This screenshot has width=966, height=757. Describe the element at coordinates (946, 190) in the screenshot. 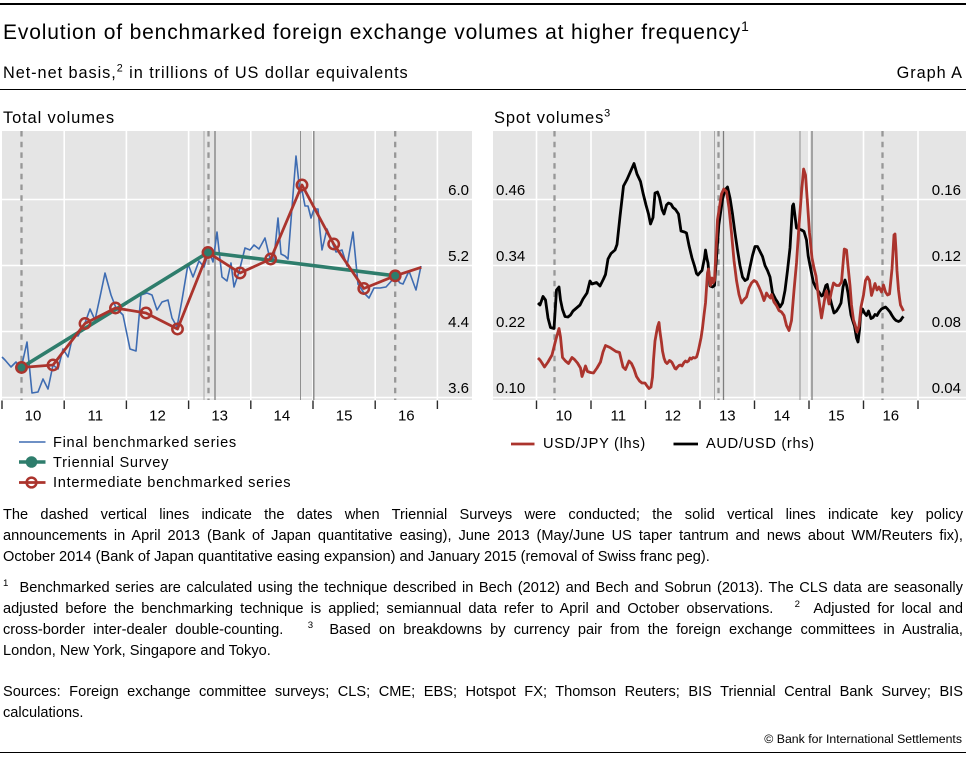

I see `svg-text: 0.16` at that location.